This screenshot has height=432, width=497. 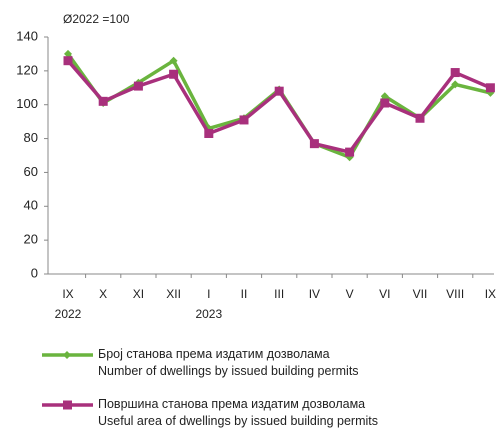 What do you see at coordinates (173, 294) in the screenshot?
I see `x-tick-label: XII` at bounding box center [173, 294].